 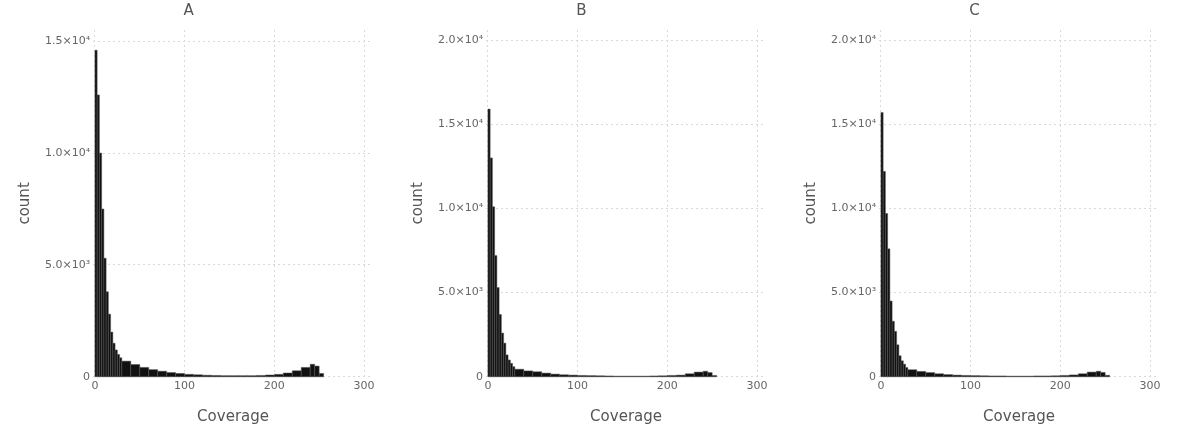 I want to click on chart-title: A, so click(x=189, y=9).